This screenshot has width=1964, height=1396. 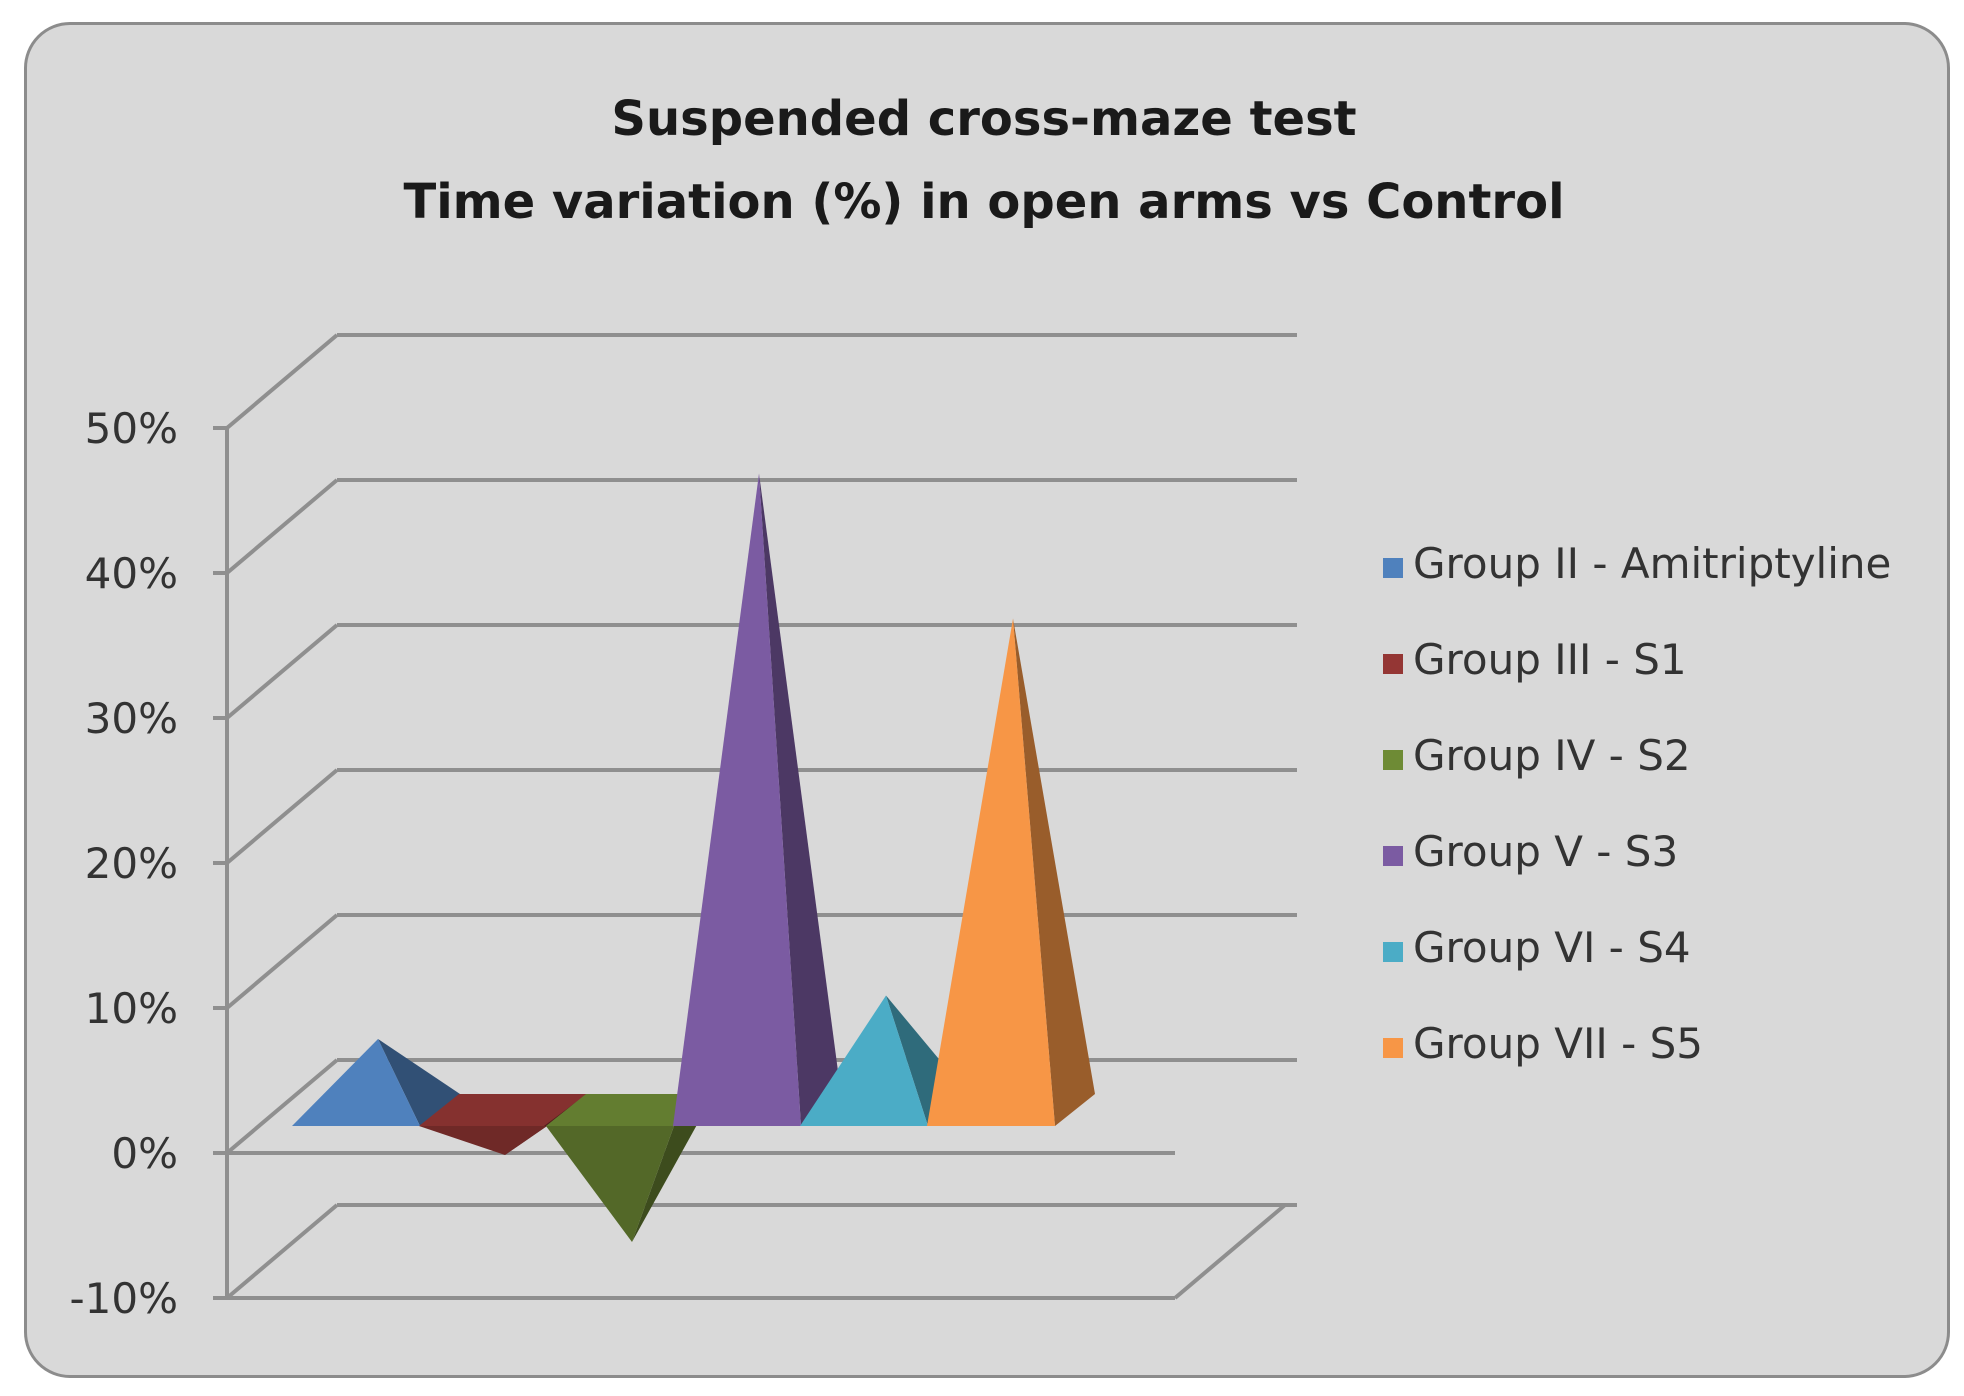 I want to click on legend-item: Group V - S3, so click(x=1530, y=851).